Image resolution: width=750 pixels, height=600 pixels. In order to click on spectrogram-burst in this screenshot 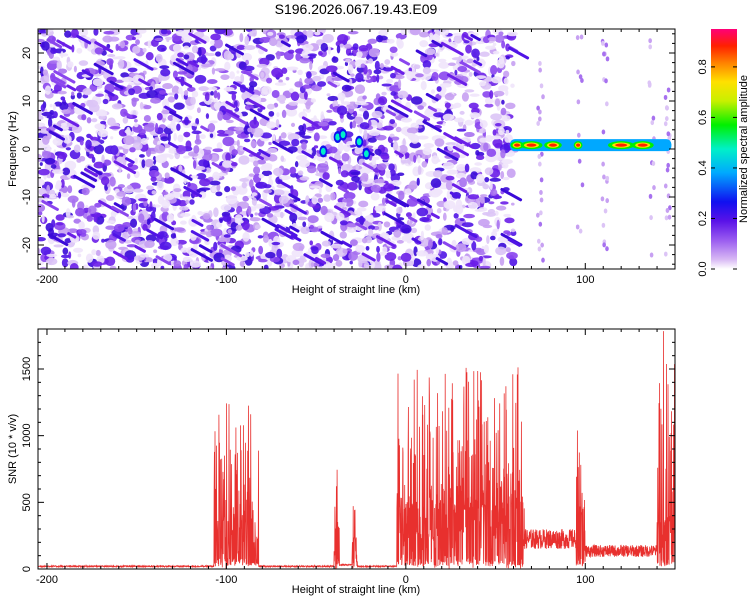, I will do `click(343, 135)`.